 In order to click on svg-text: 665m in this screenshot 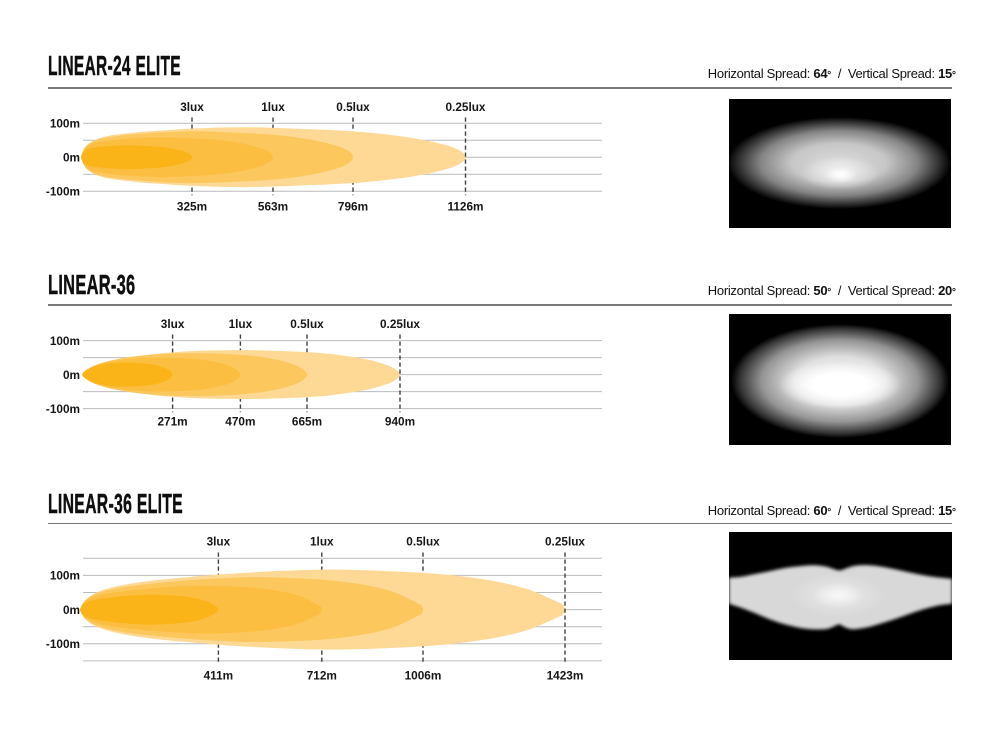, I will do `click(307, 421)`.